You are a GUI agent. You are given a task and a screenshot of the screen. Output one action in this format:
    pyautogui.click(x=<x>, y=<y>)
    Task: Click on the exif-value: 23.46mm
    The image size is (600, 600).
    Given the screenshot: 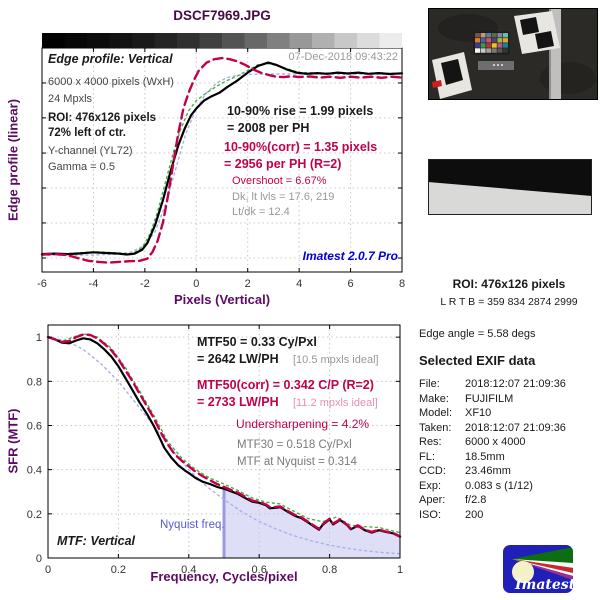 What is the action you would take?
    pyautogui.click(x=488, y=471)
    